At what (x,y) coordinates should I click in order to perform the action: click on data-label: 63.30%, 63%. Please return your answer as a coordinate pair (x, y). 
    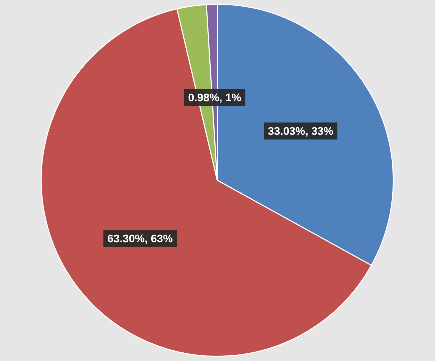
    Looking at the image, I should click on (141, 239).